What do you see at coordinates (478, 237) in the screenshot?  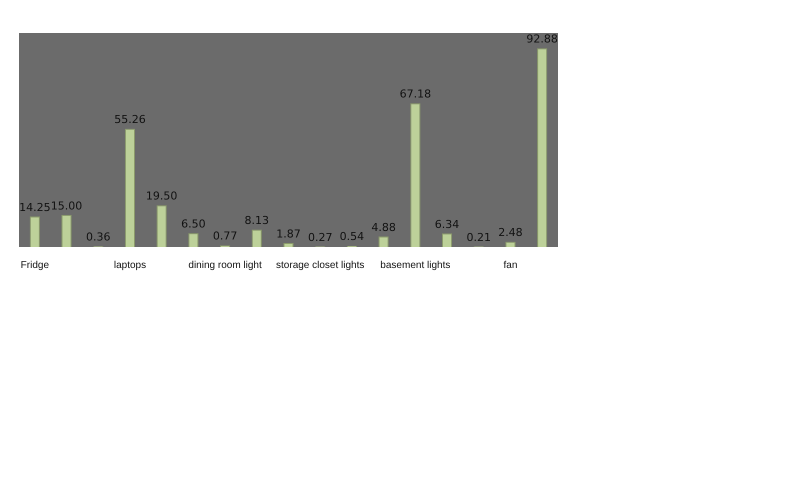 I see `data-label: 0.21` at bounding box center [478, 237].